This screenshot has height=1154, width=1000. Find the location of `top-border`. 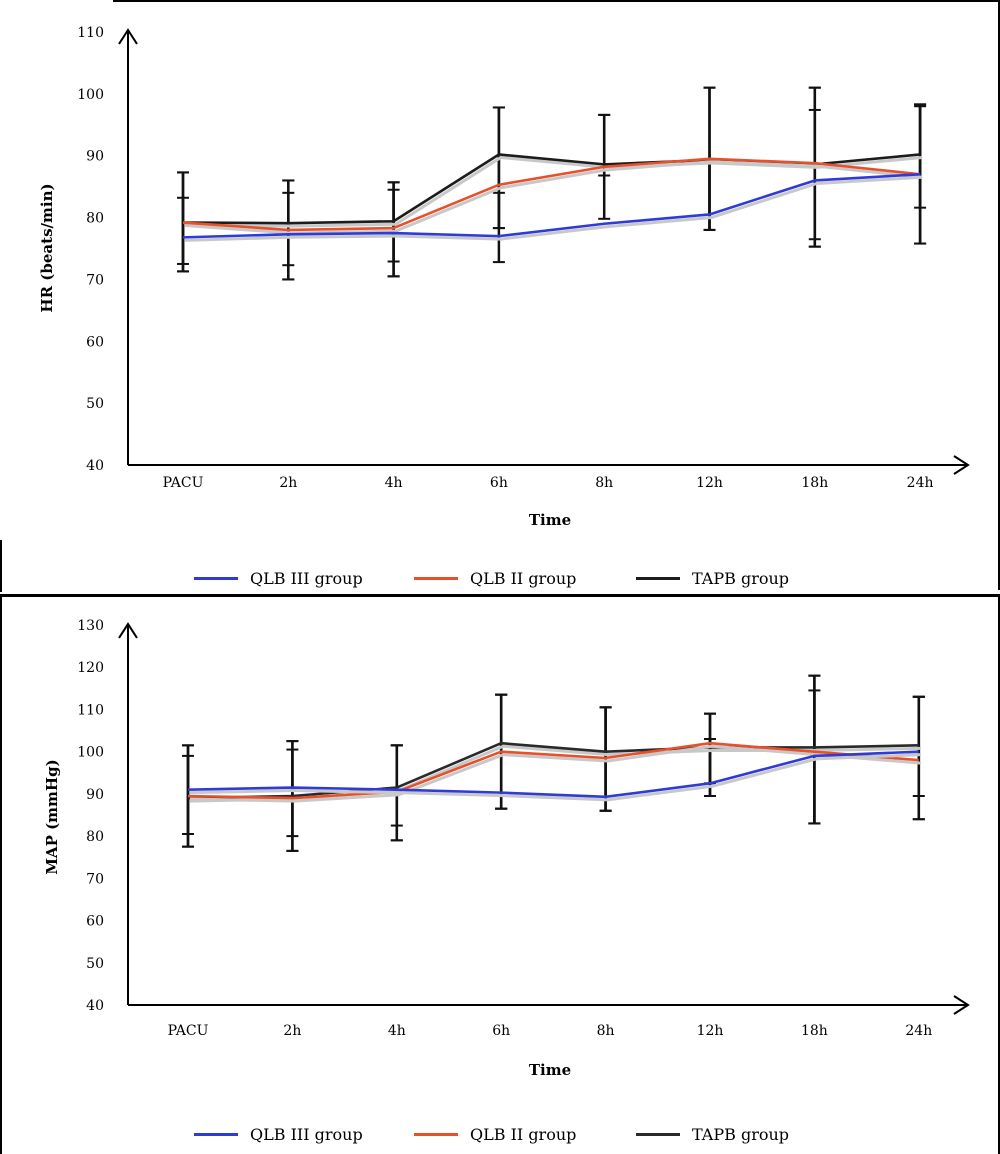

top-border is located at coordinates (556, 1).